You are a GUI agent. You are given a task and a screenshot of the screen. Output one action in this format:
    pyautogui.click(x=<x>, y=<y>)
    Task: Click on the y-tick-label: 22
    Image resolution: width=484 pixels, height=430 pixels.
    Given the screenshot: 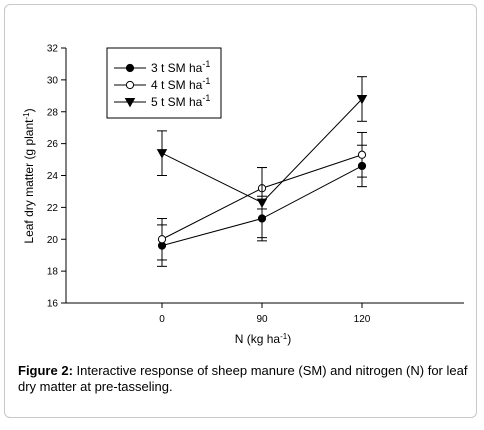 What is the action you would take?
    pyautogui.click(x=53, y=208)
    